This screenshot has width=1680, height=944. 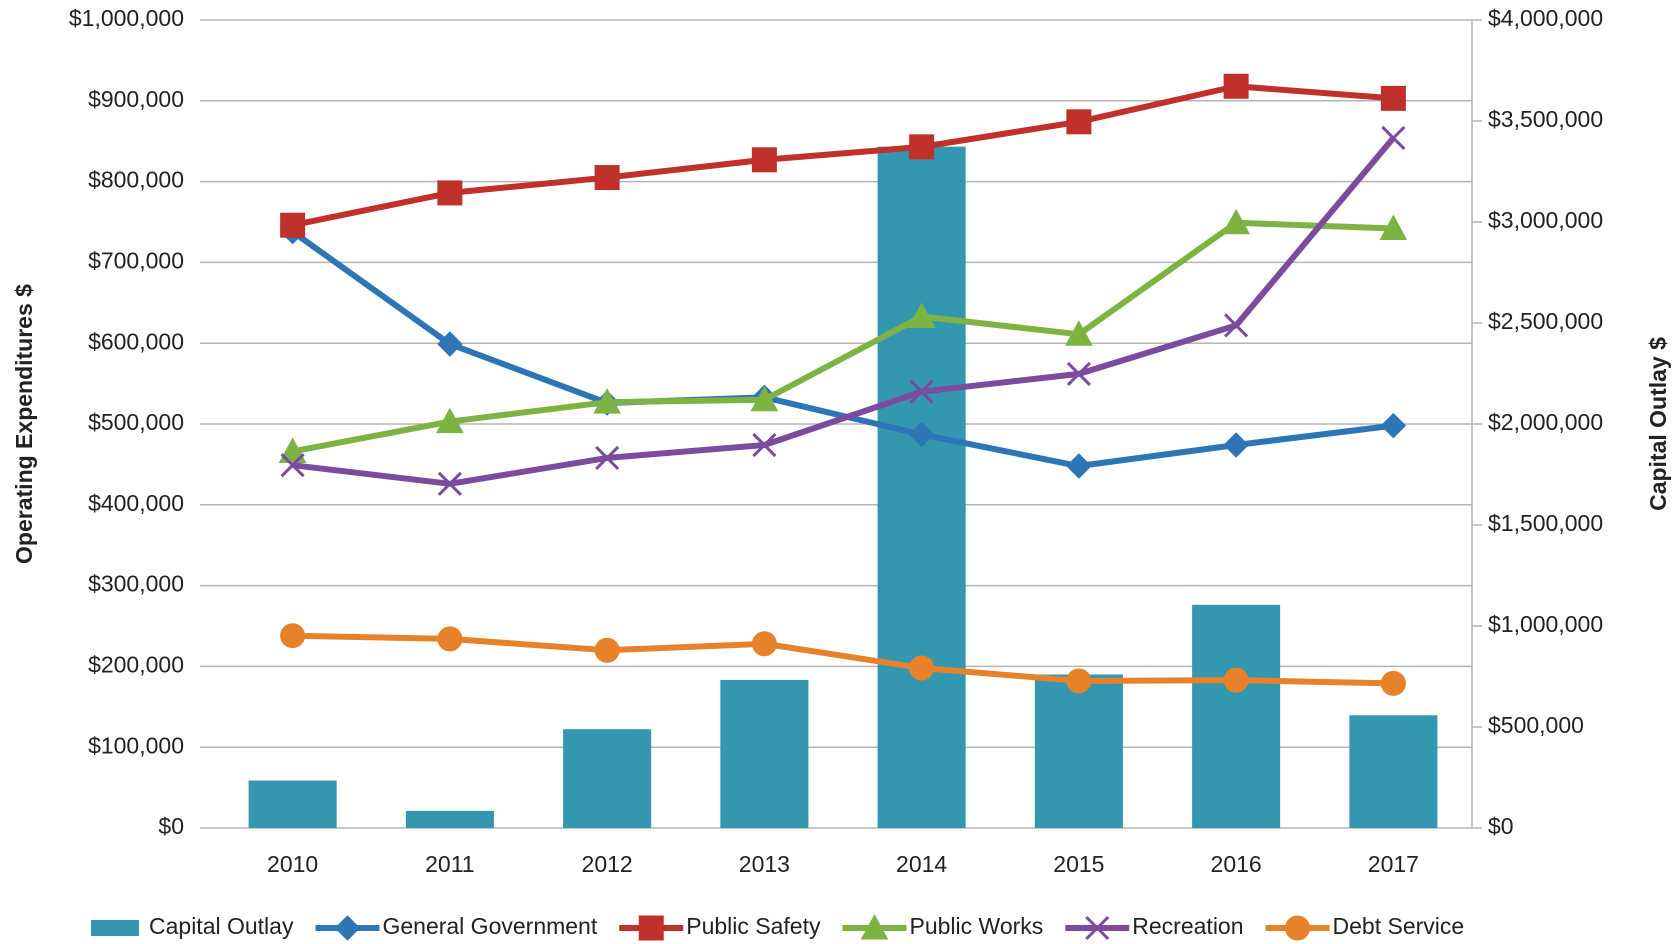 I want to click on y-axis-title: Operating Expenditures $, so click(x=24, y=424).